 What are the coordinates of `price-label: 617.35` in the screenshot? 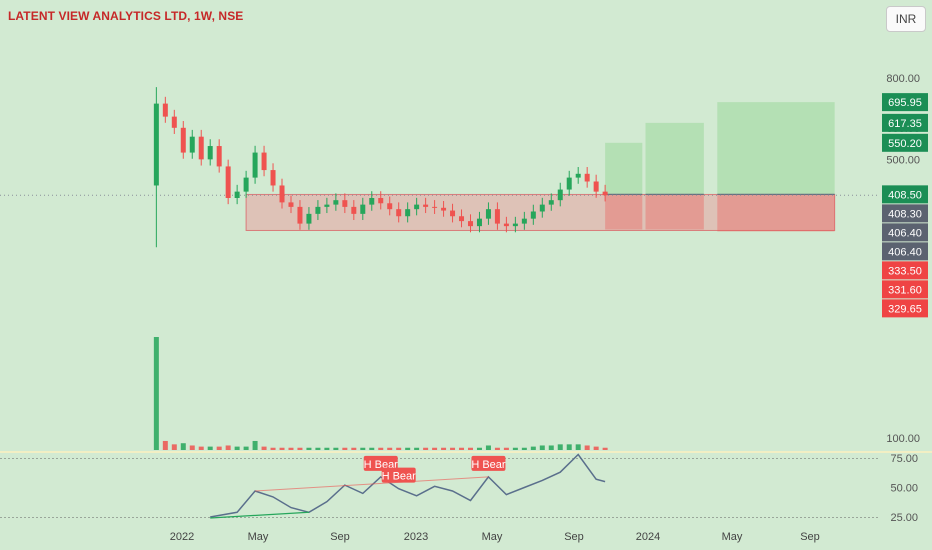 It's located at (905, 124).